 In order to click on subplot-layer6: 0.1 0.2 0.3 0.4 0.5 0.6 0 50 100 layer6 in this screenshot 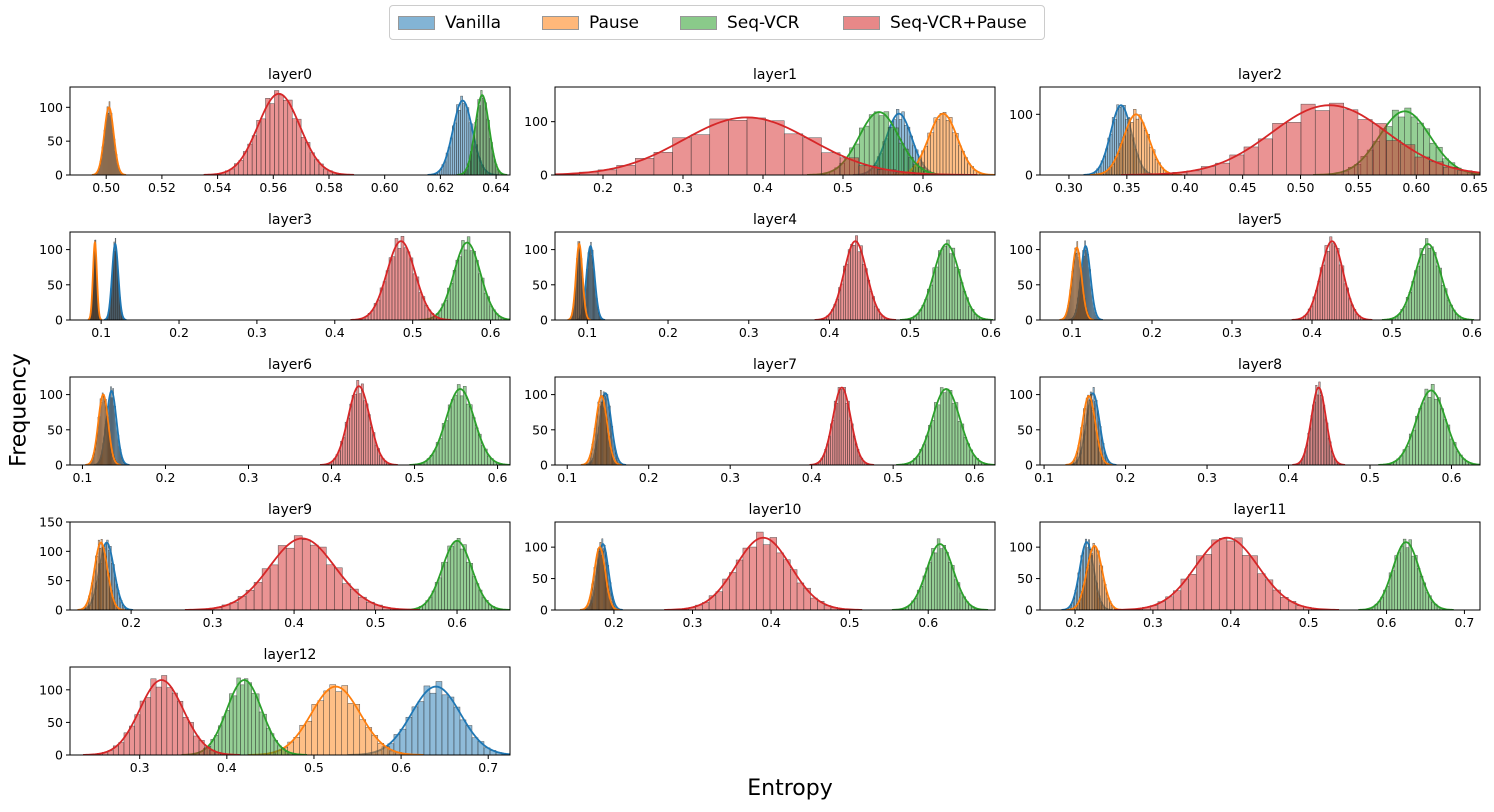, I will do `click(275, 421)`.